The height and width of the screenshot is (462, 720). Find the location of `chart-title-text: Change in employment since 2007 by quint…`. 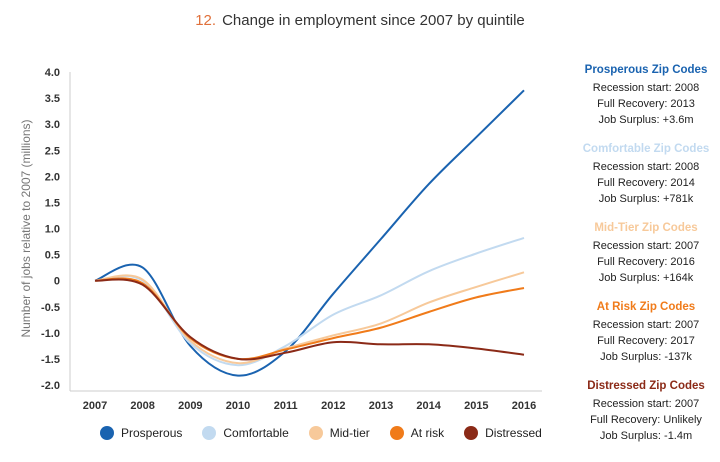

chart-title-text: Change in employment since 2007 by quint… is located at coordinates (373, 20).